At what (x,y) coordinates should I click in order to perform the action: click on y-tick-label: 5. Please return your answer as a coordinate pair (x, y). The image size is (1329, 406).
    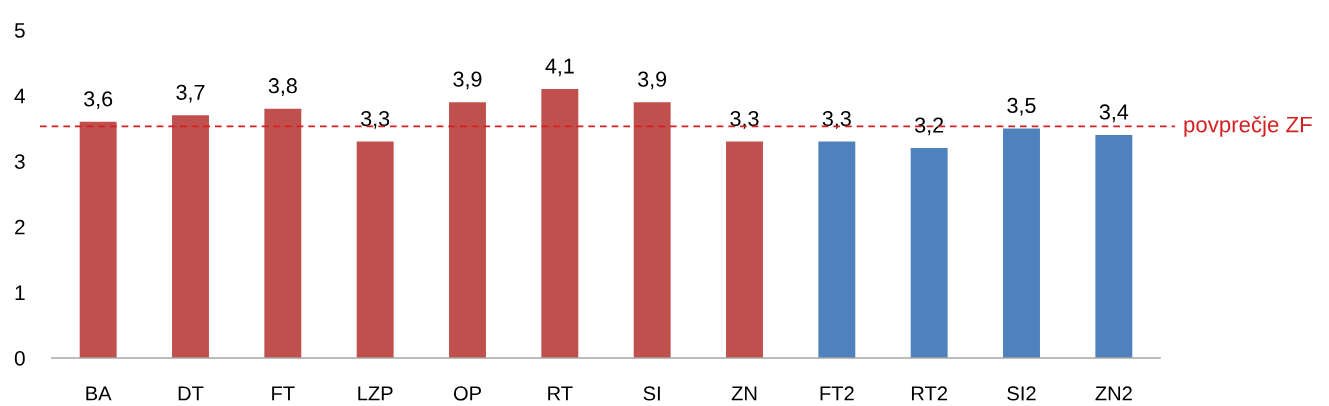
    Looking at the image, I should click on (19, 30).